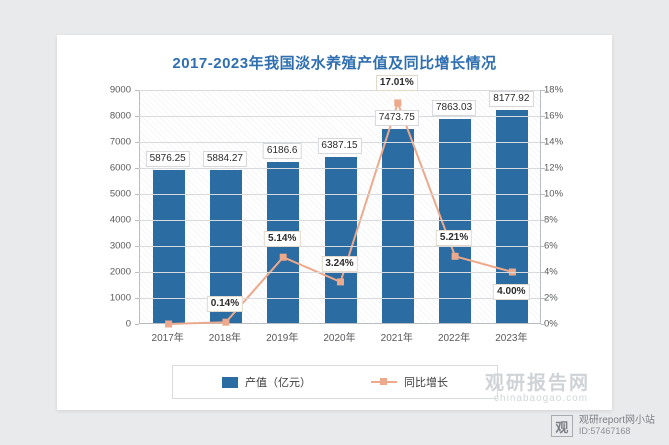  What do you see at coordinates (128, 324) in the screenshot?
I see `y-axis-tick-left: 0` at bounding box center [128, 324].